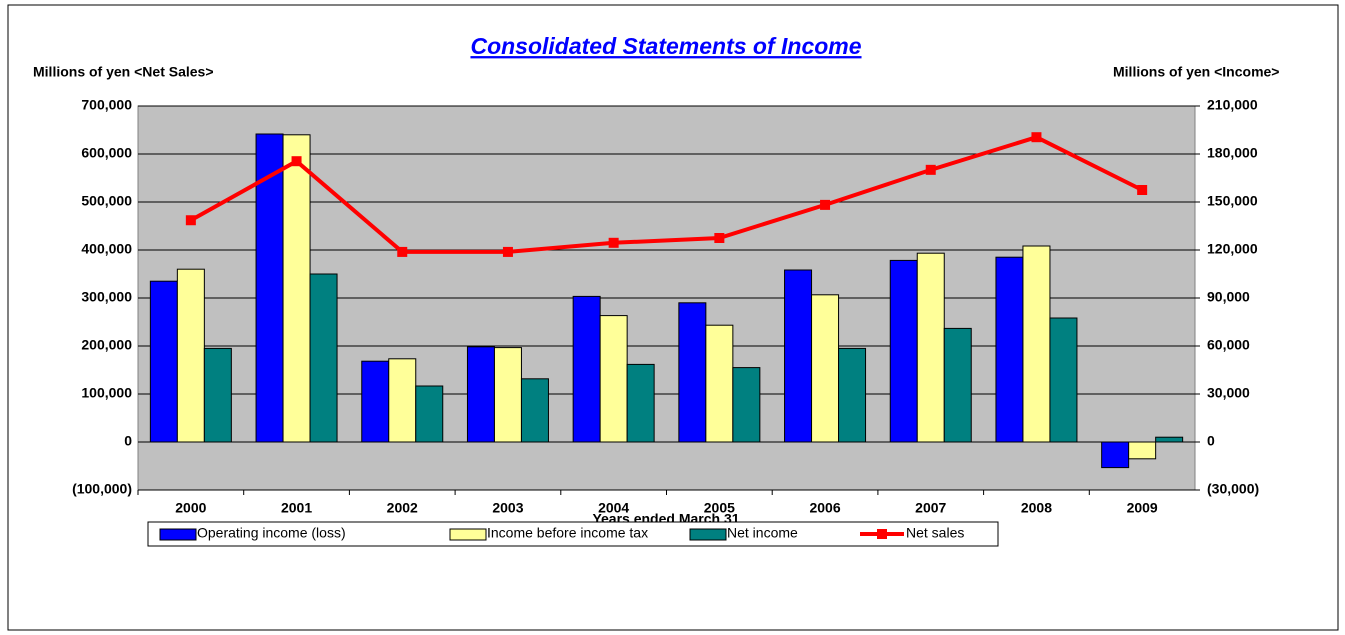 The height and width of the screenshot is (635, 1345). What do you see at coordinates (613, 508) in the screenshot?
I see `x-tick-label: 2004` at bounding box center [613, 508].